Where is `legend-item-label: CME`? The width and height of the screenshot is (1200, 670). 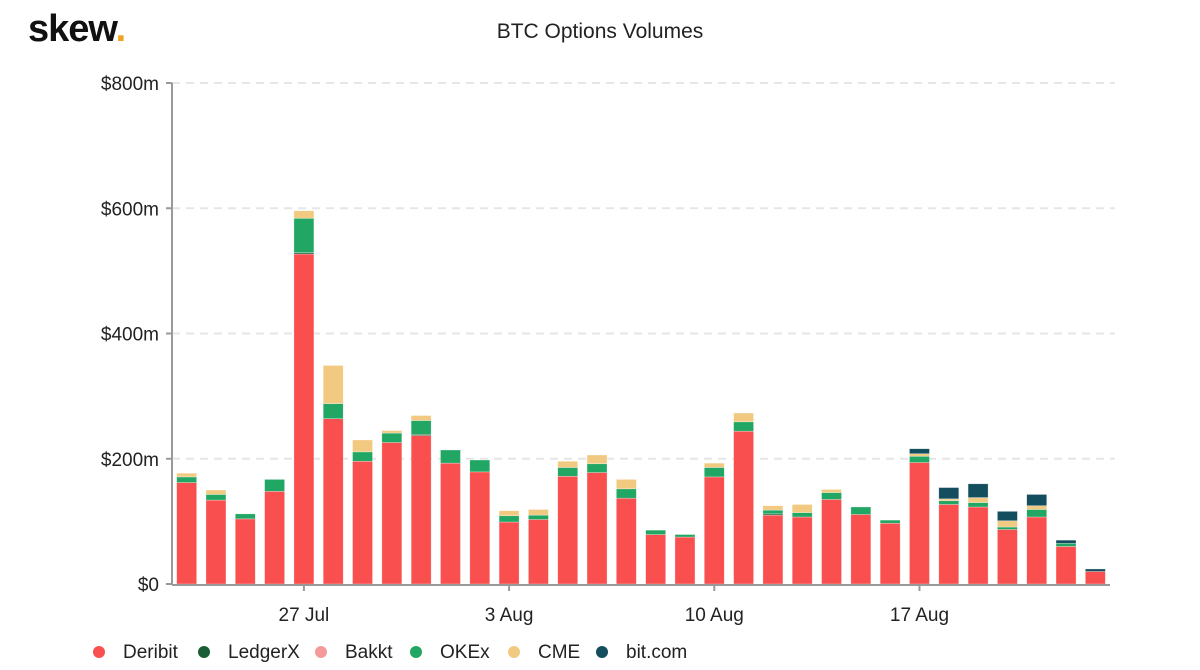
legend-item-label: CME is located at coordinates (559, 652).